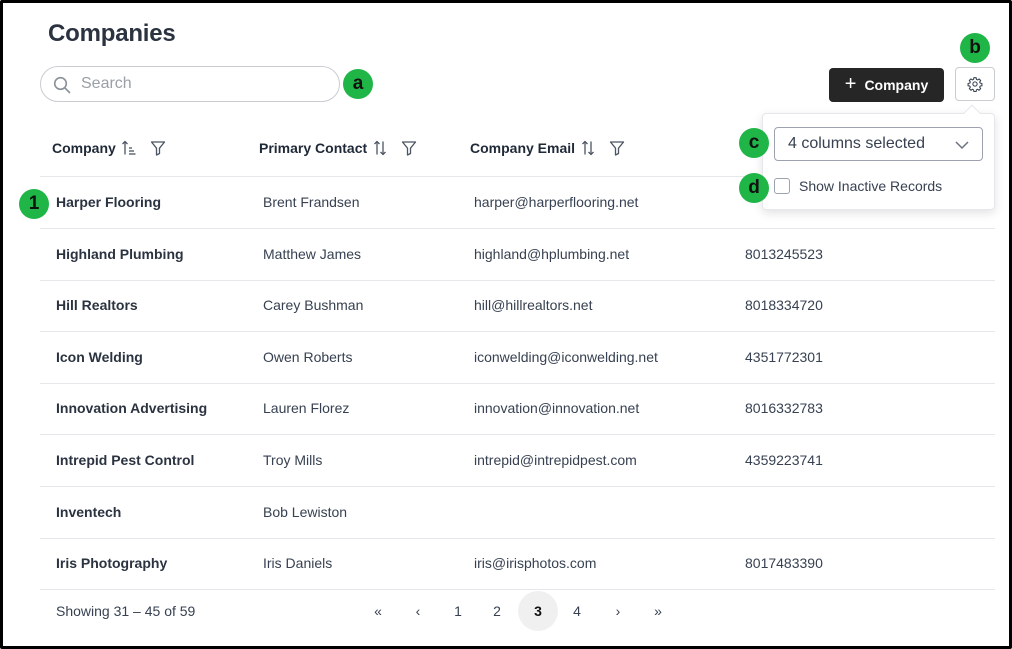  What do you see at coordinates (313, 305) in the screenshot?
I see `cell-contact: Carey Bushman` at bounding box center [313, 305].